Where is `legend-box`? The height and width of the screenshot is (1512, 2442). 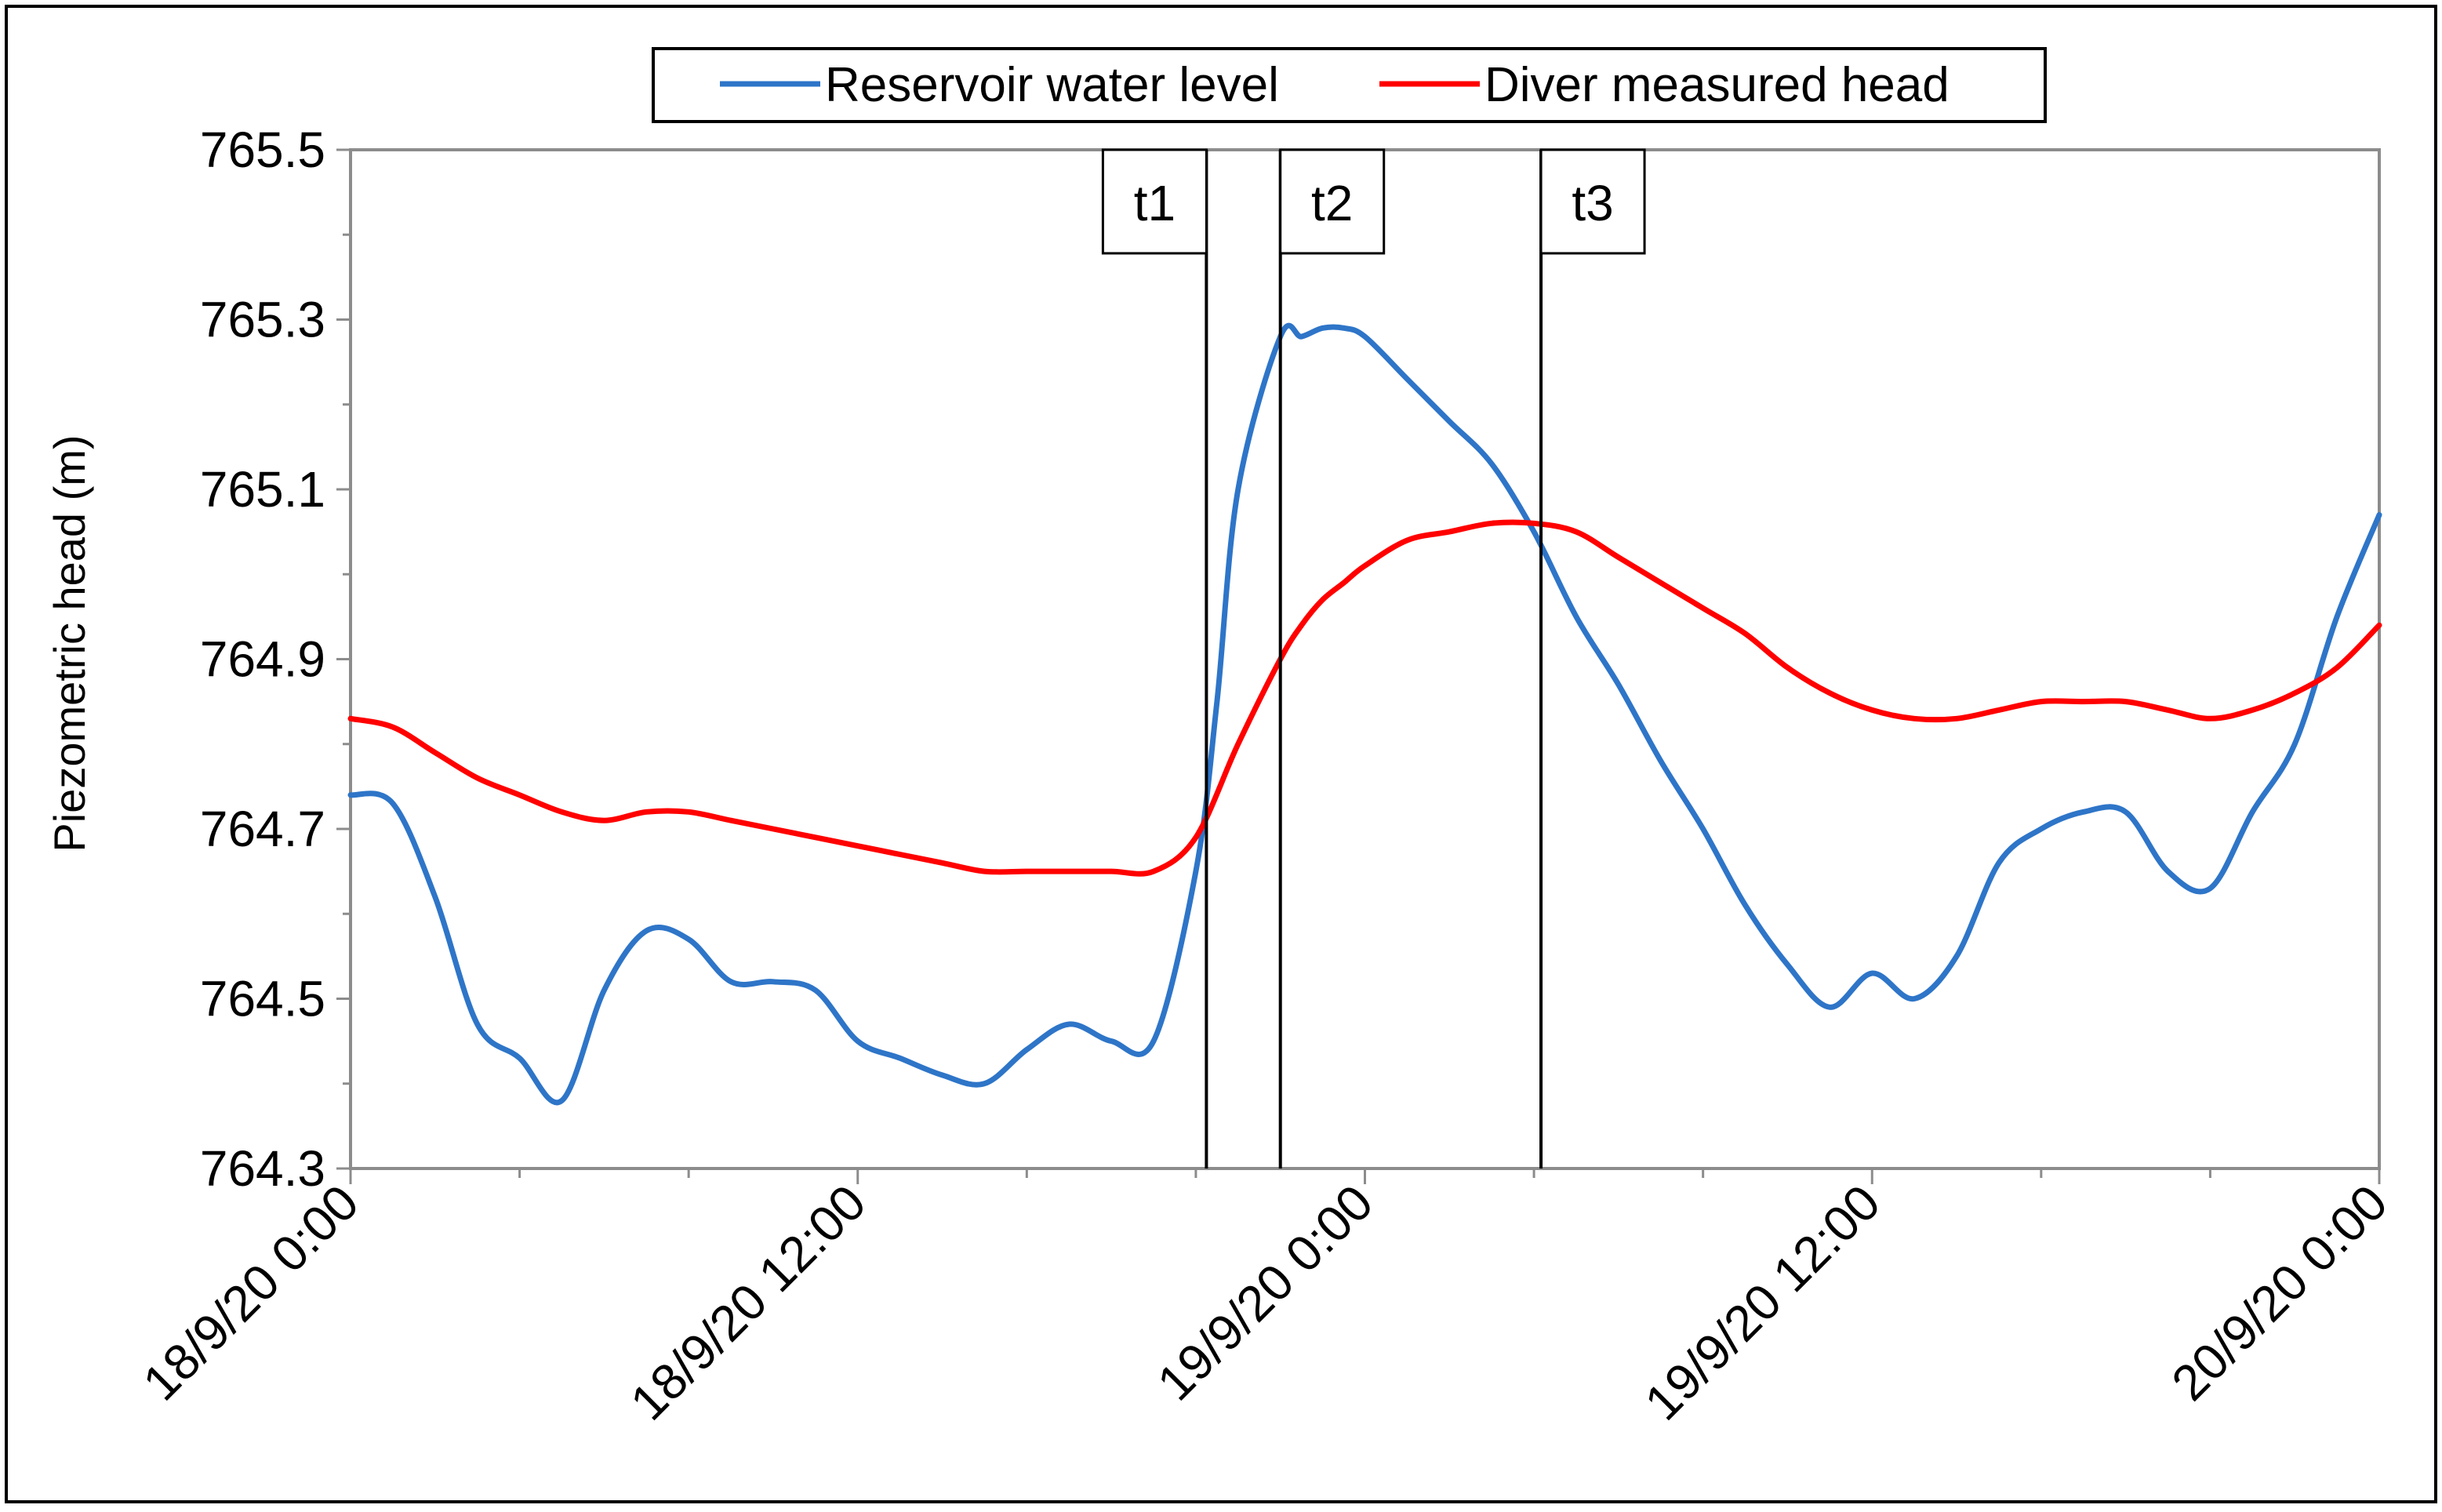 legend-box is located at coordinates (1350, 85).